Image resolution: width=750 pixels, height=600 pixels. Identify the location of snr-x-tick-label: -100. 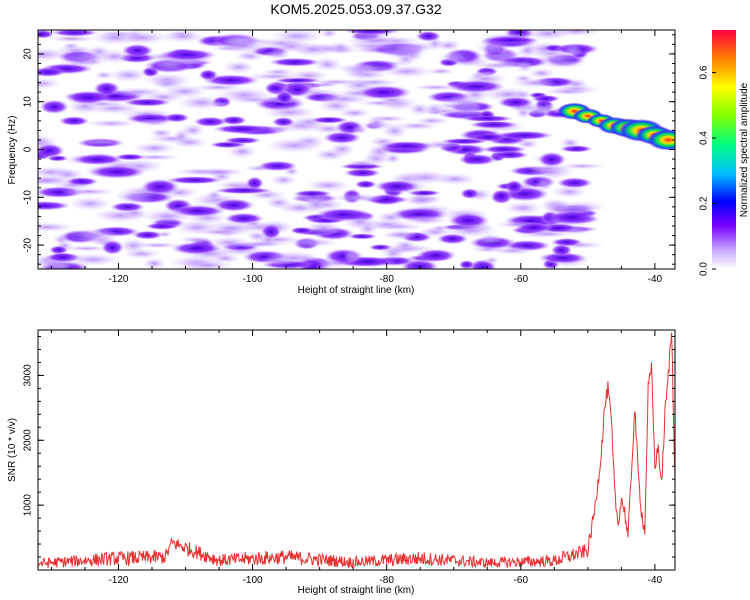
(253, 580).